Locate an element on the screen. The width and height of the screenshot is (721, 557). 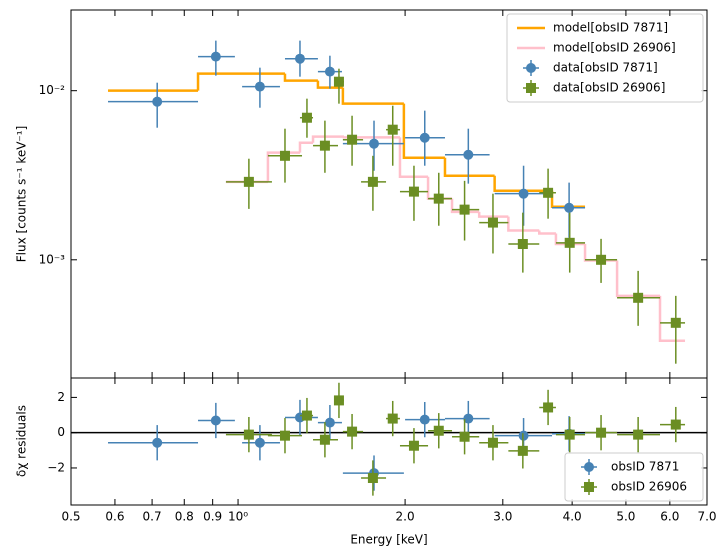
legend-label: model[obsID 7871] is located at coordinates (610, 28).